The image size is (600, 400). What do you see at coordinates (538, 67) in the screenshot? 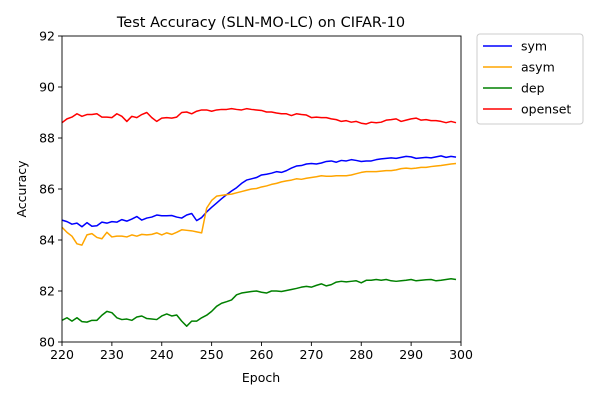
I see `legend-label-asym: asym` at bounding box center [538, 67].